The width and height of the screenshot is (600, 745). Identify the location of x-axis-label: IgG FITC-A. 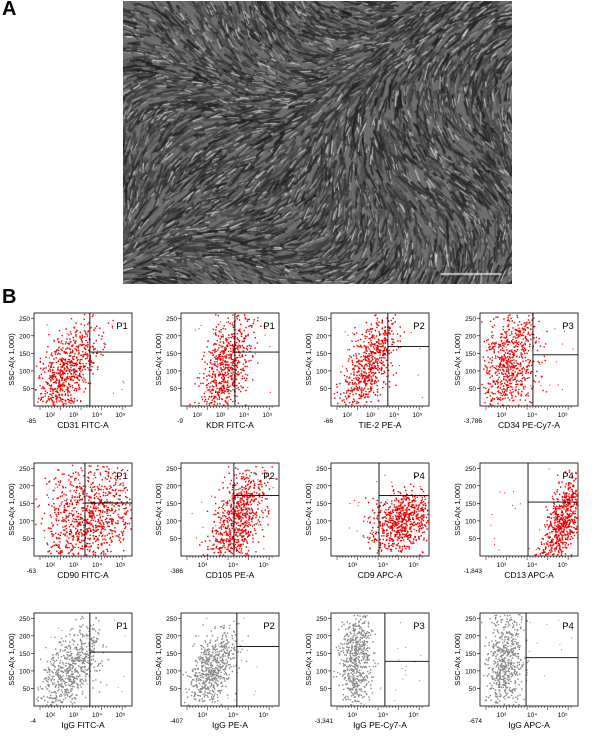
(83, 725).